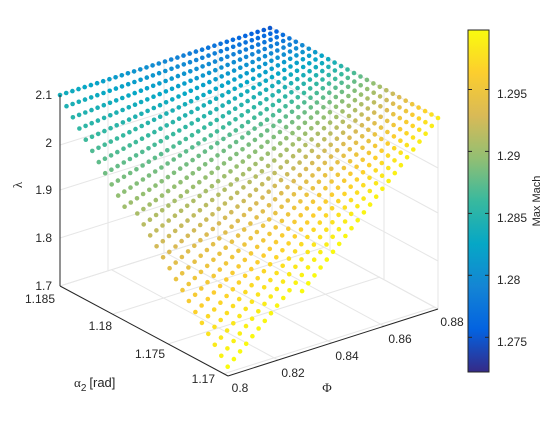 Image resolution: width=560 pixels, height=425 pixels. What do you see at coordinates (40, 299) in the screenshot?
I see `y-tick-label: 1.185` at bounding box center [40, 299].